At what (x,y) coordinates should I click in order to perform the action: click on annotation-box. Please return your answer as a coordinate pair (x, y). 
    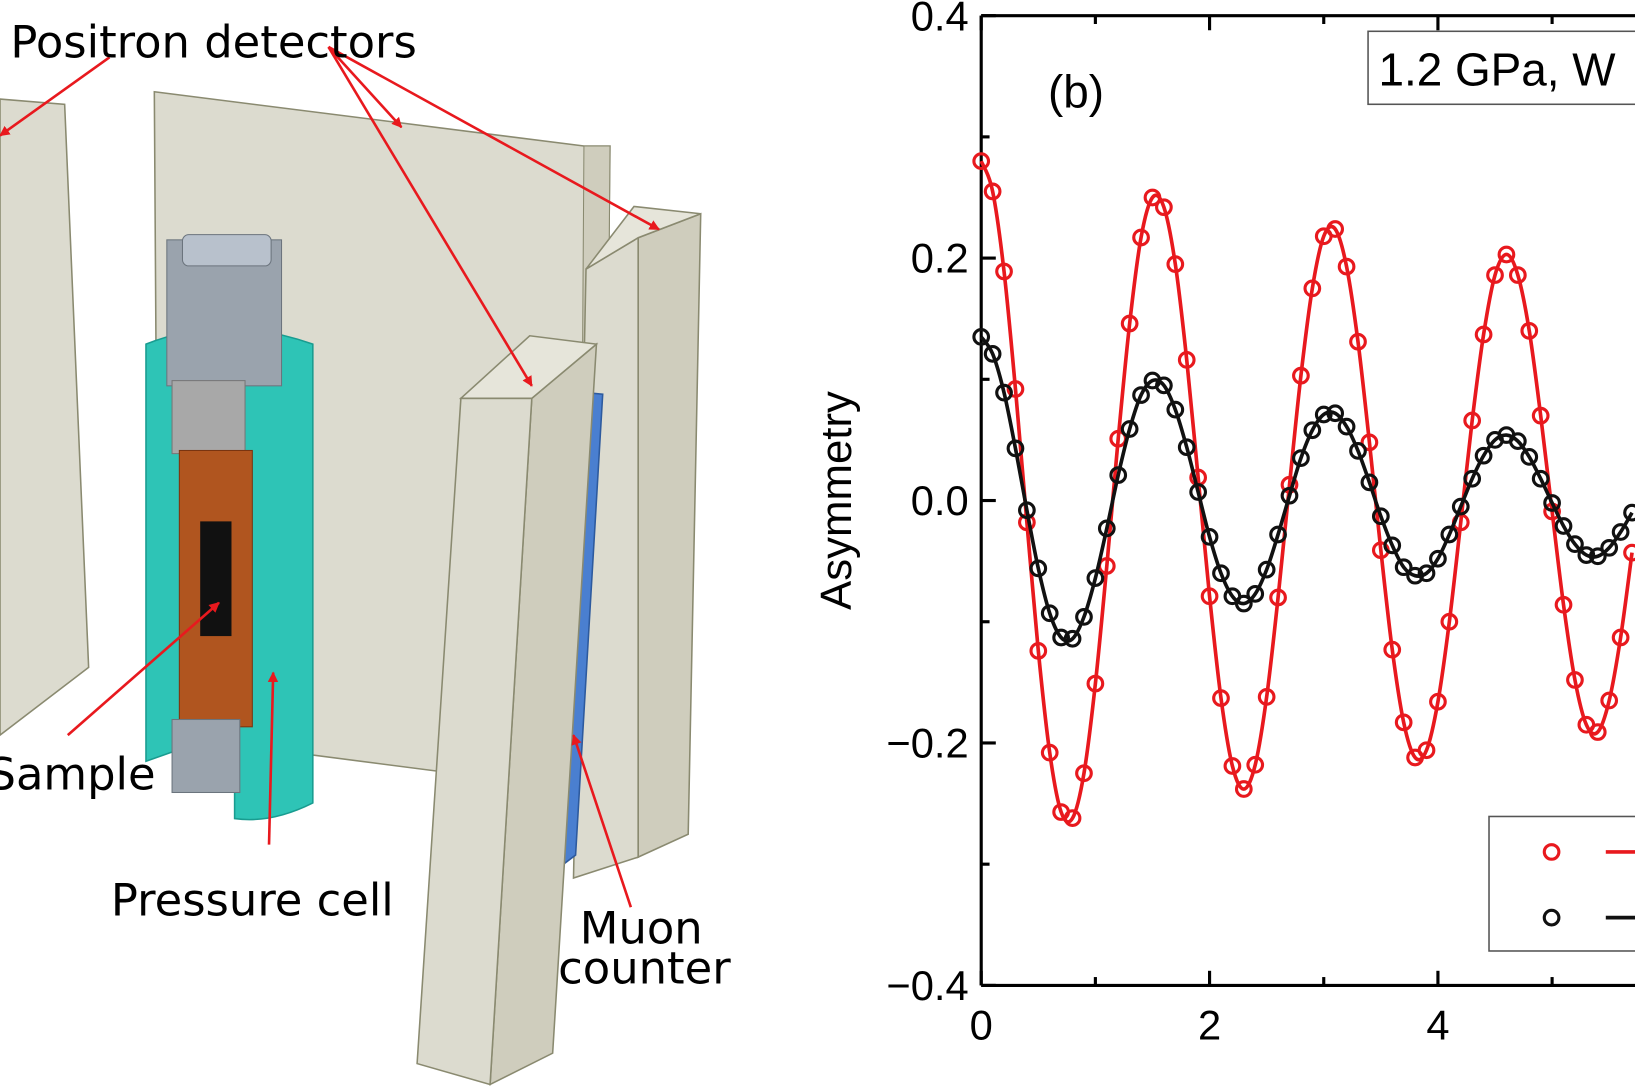
    Looking at the image, I should click on (1501, 68).